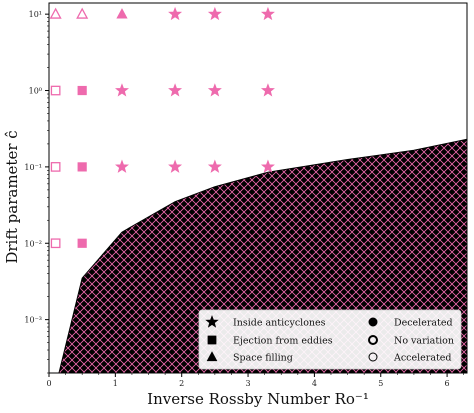  Describe the element at coordinates (181, 383) in the screenshot. I see `x-tick-label: 2` at that location.